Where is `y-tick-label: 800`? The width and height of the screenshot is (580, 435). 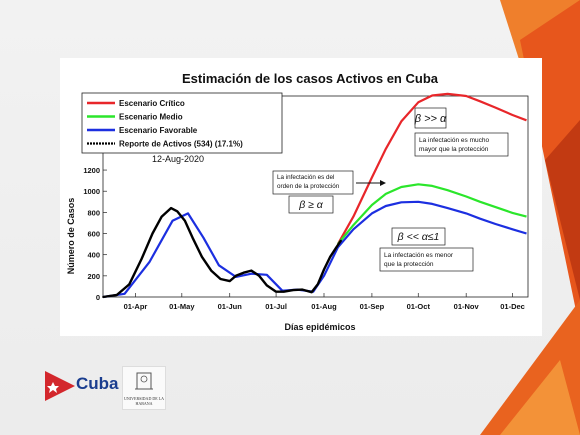 y-tick-label: 800 is located at coordinates (93, 212).